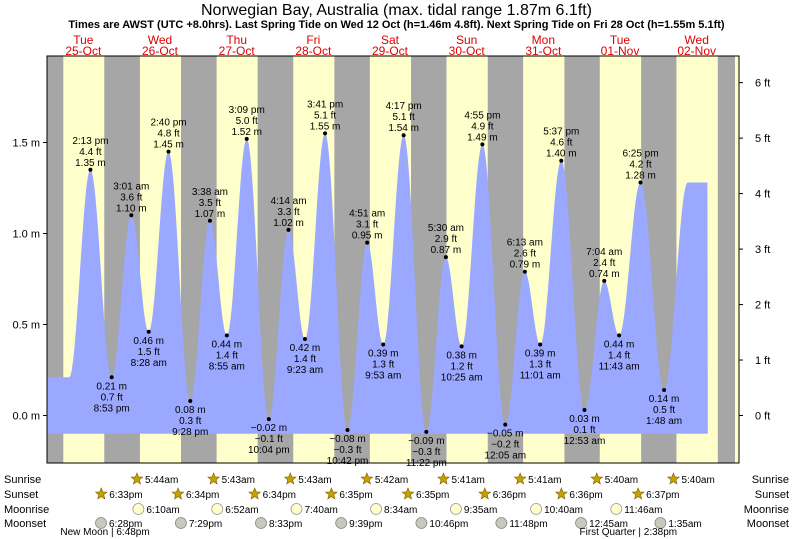 This screenshot has height=539, width=793. I want to click on low-tide-height: 0.21 m, so click(111, 386).